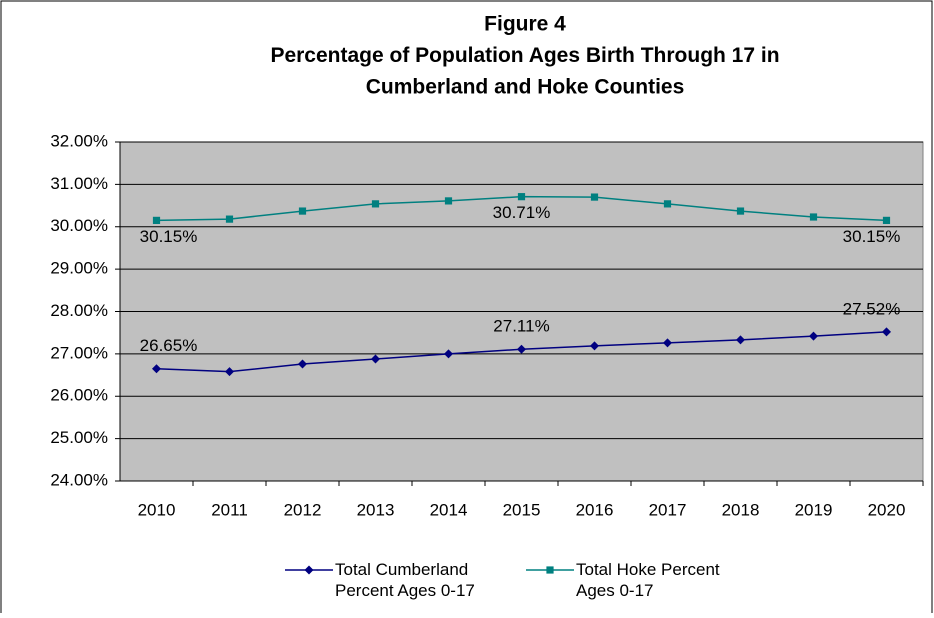 The height and width of the screenshot is (618, 934). What do you see at coordinates (668, 509) in the screenshot?
I see `x-tick-label: 2017` at bounding box center [668, 509].